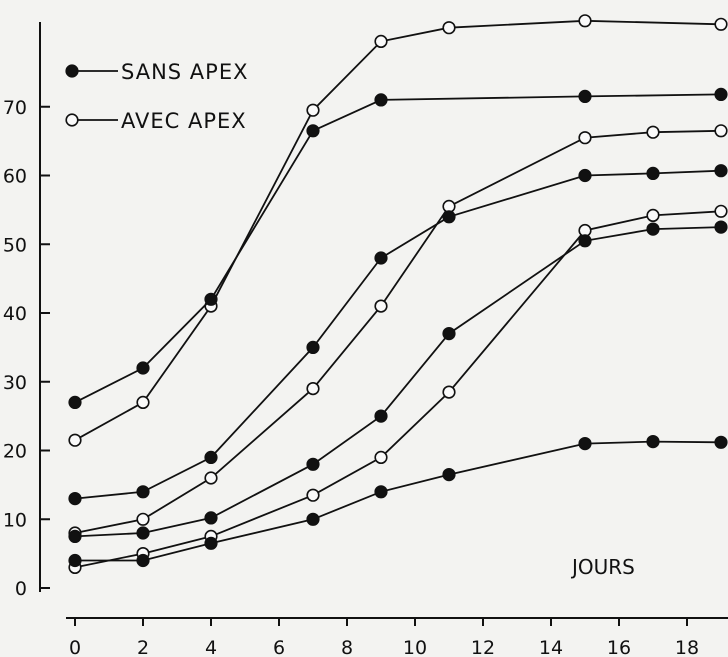 The width and height of the screenshot is (728, 657). I want to click on legend-marker-open, so click(72, 120).